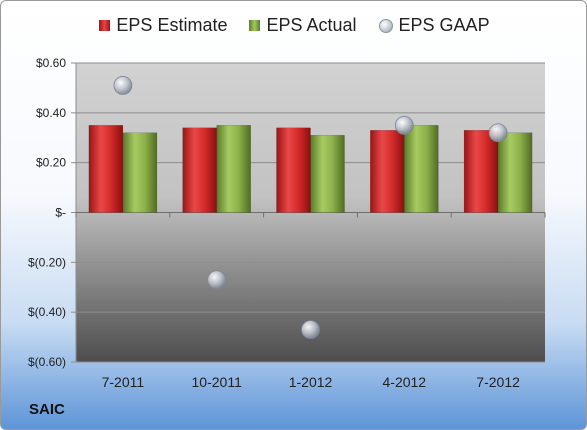 The height and width of the screenshot is (430, 587). I want to click on y-tick-label: $(0.40), so click(47, 312).